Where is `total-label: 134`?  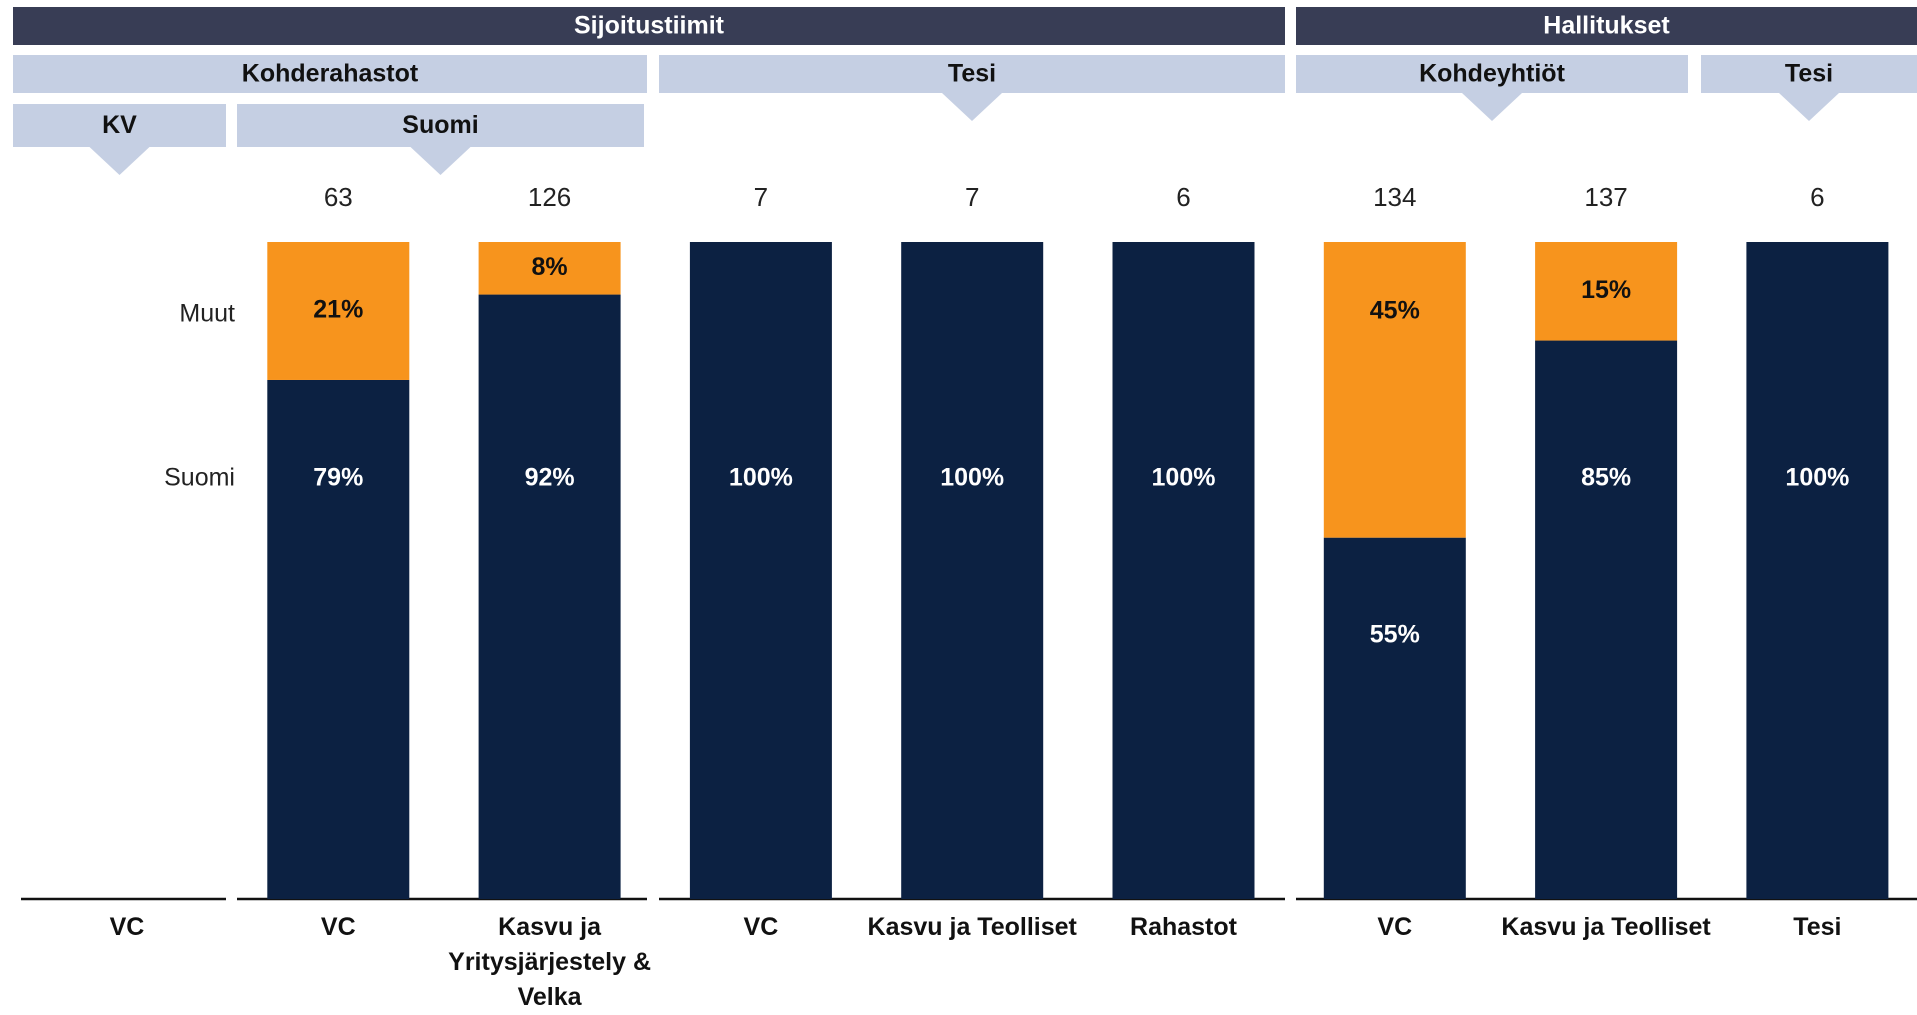
total-label: 134 is located at coordinates (1394, 197).